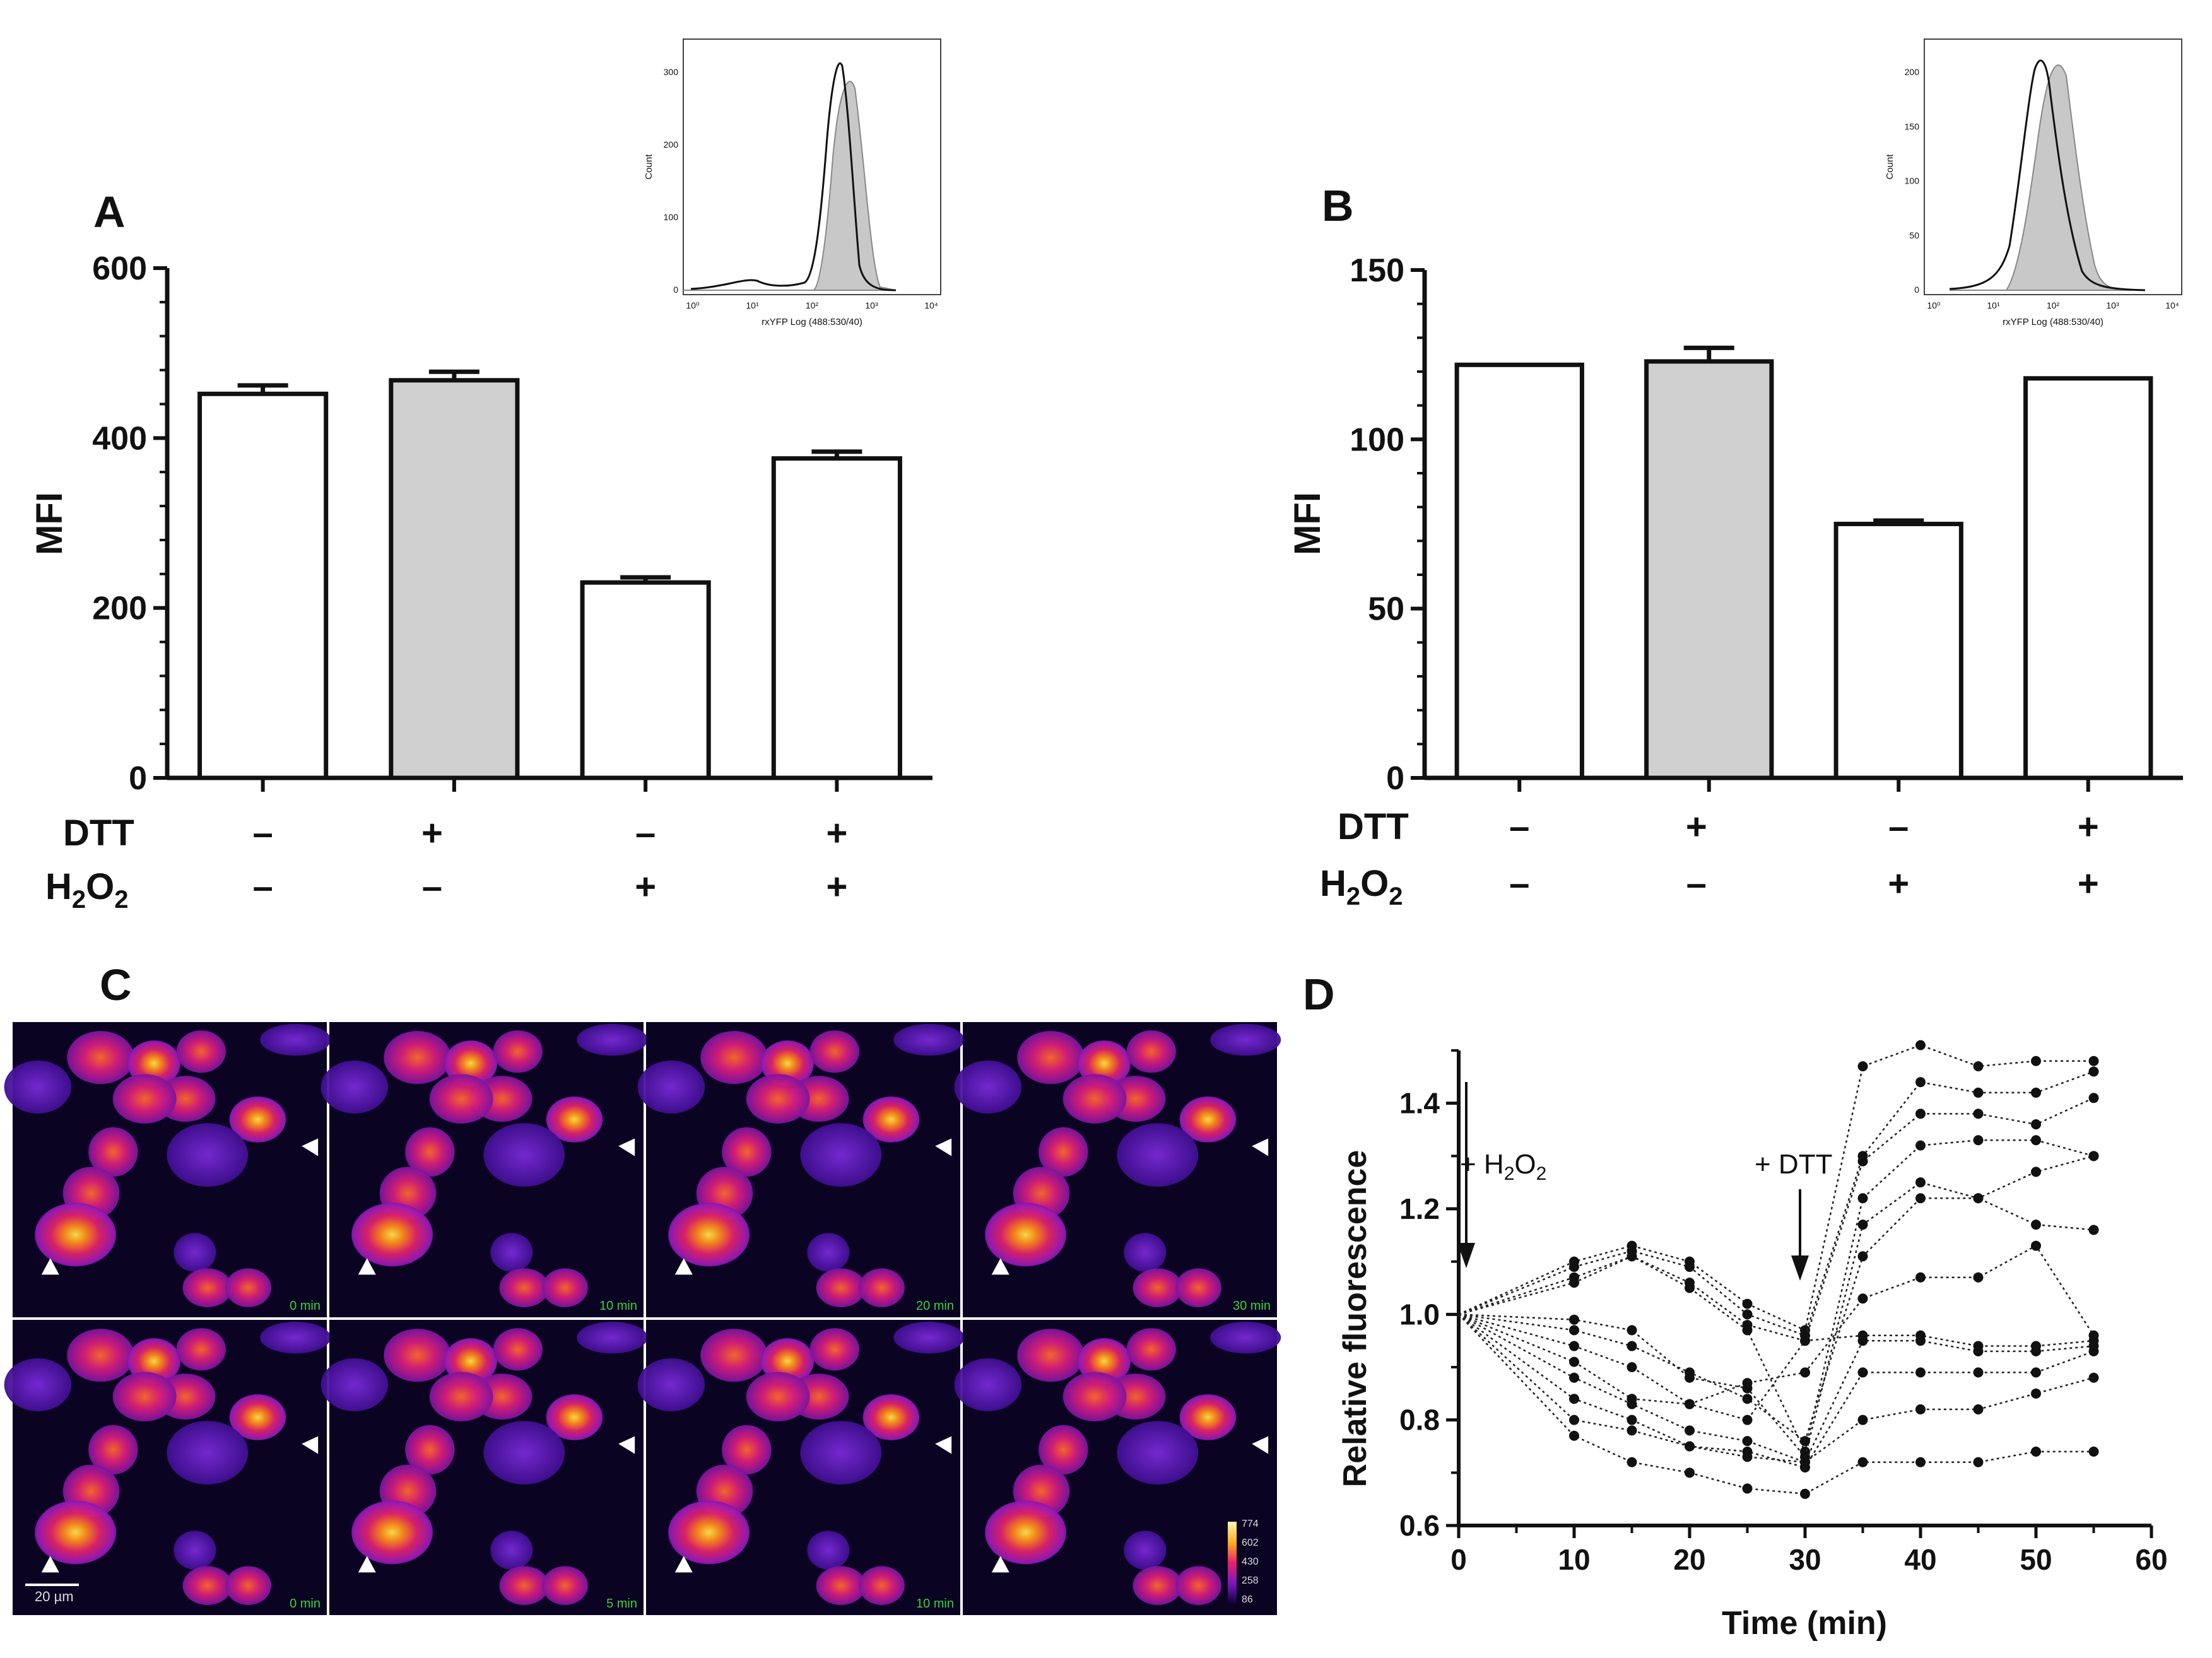 Image resolution: width=2212 pixels, height=1658 pixels. I want to click on inset-xtick-label: 10⁰, so click(693, 305).